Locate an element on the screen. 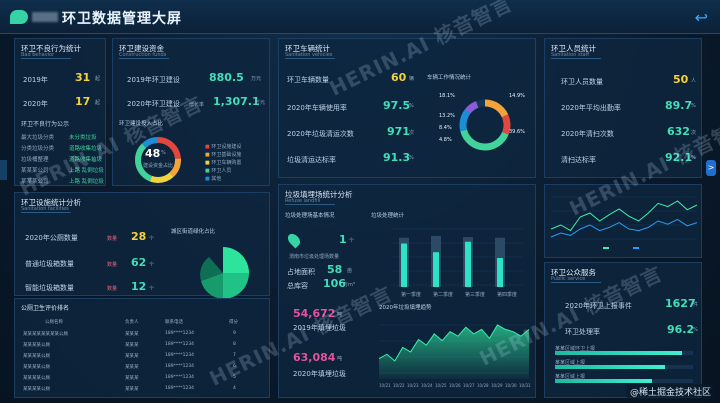 This screenshot has height=403, width=720. series-line is located at coordinates (624, 216).